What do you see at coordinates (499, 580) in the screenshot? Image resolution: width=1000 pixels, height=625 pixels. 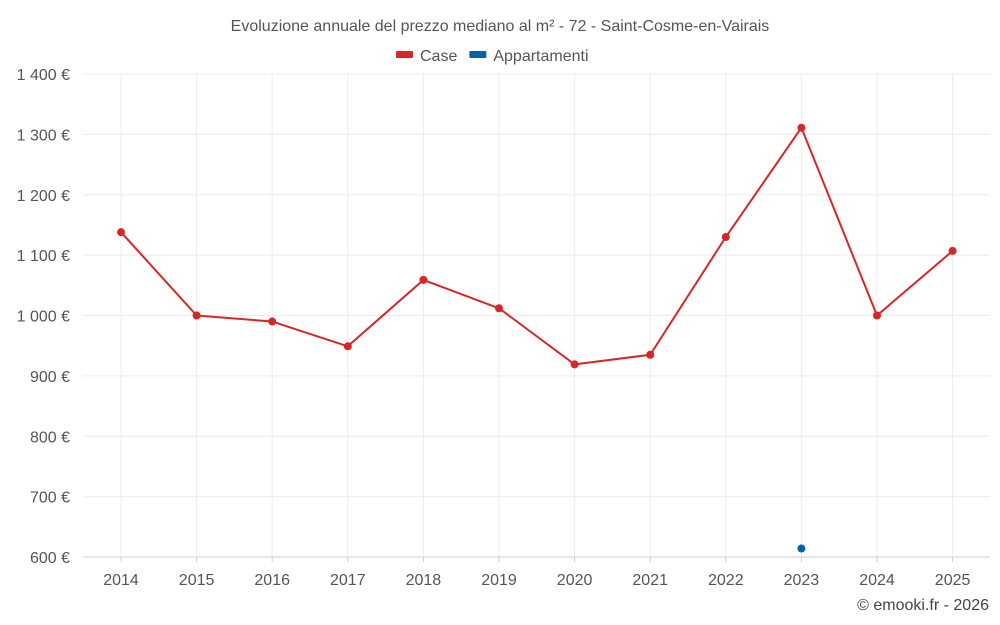 I see `x-tick-label: 2019` at bounding box center [499, 580].